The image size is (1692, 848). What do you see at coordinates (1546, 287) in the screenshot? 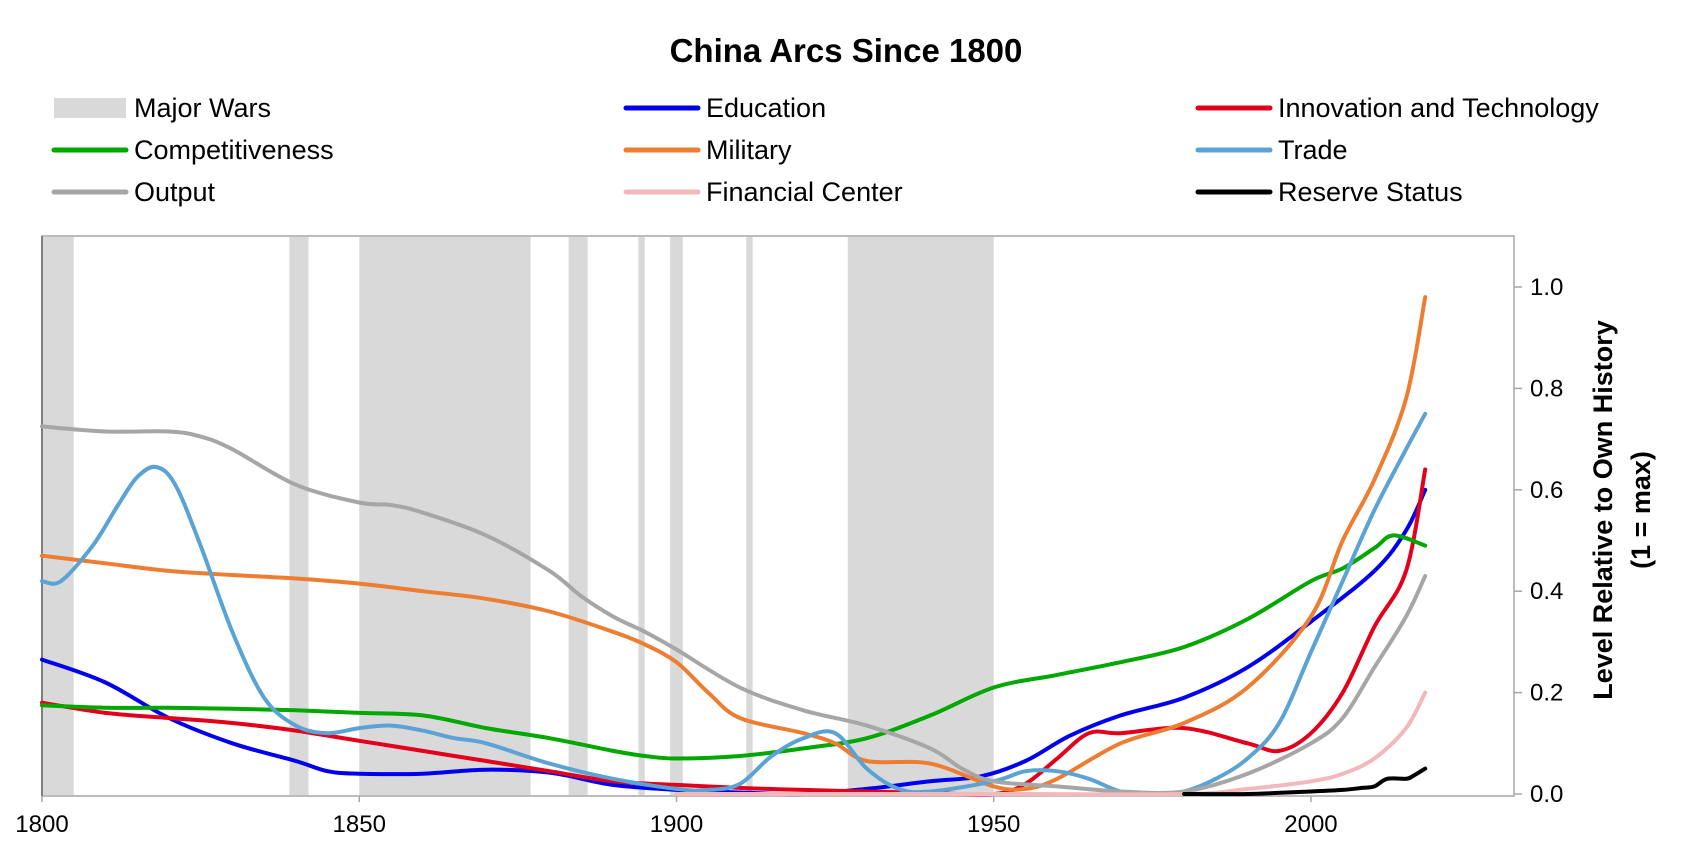
I see `y-tick-label: 1.0` at bounding box center [1546, 287].